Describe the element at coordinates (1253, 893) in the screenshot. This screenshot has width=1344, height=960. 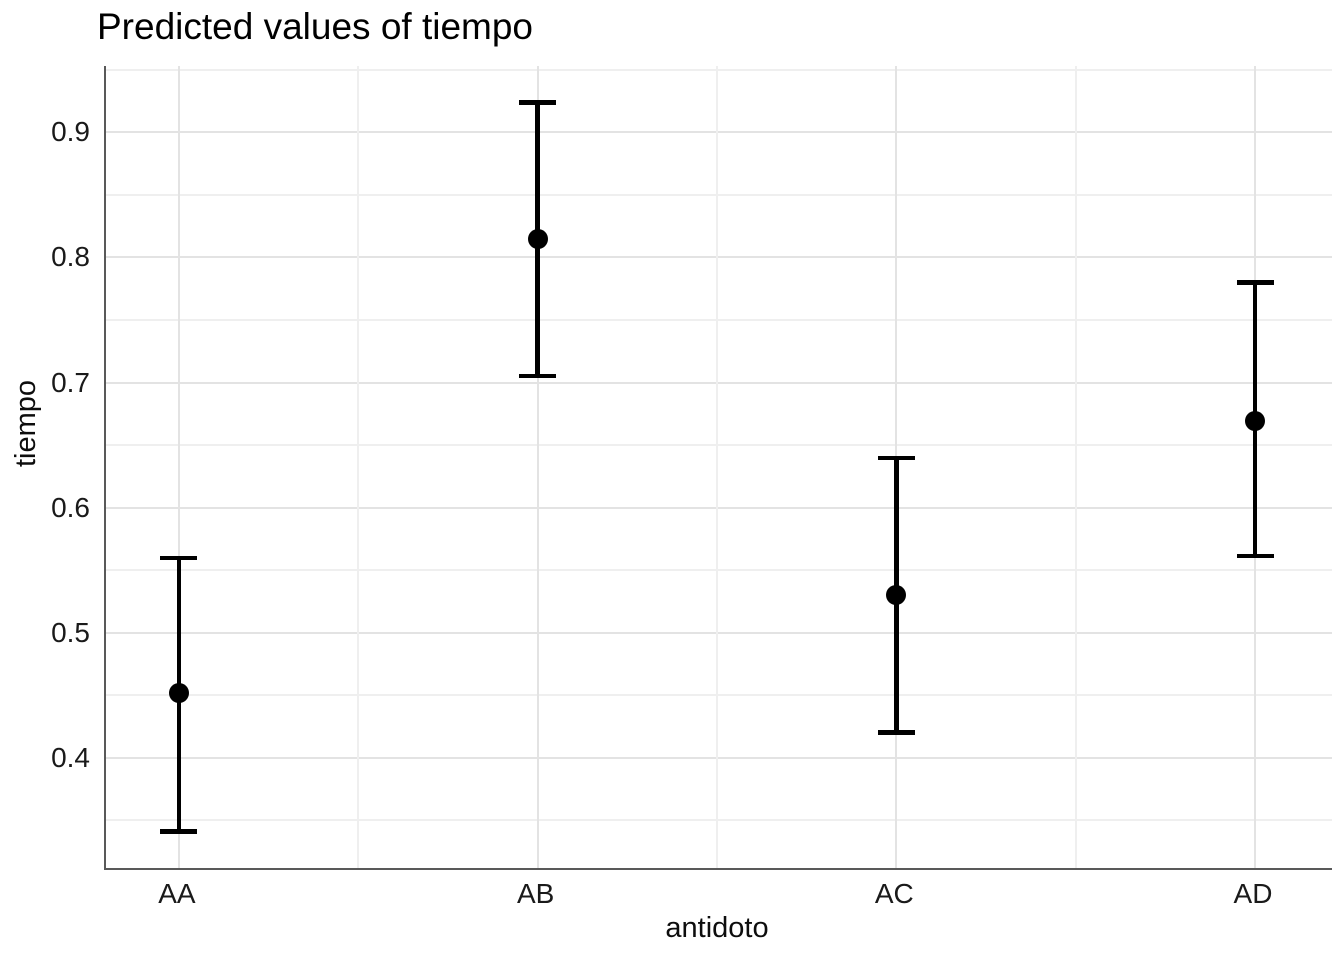
I see `x-tick-label-AD: AD` at that location.